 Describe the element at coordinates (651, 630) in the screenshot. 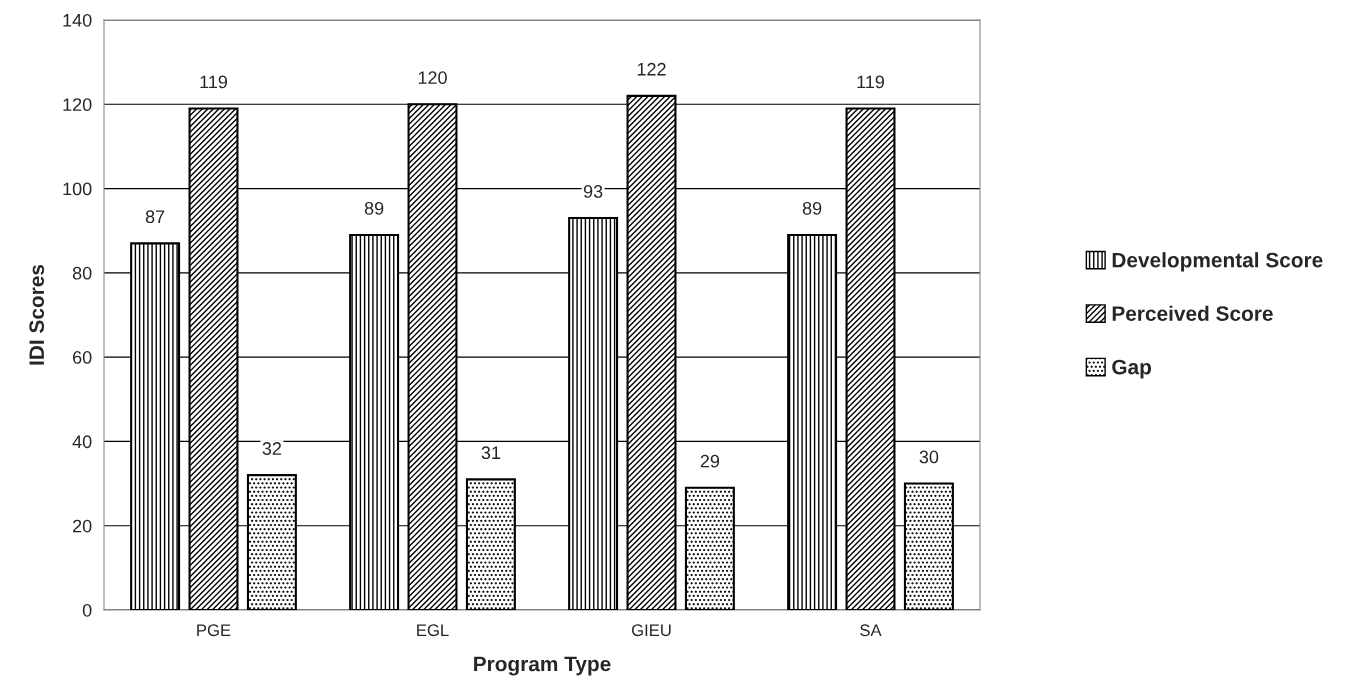

I see `x-tick-label: GIEU` at that location.